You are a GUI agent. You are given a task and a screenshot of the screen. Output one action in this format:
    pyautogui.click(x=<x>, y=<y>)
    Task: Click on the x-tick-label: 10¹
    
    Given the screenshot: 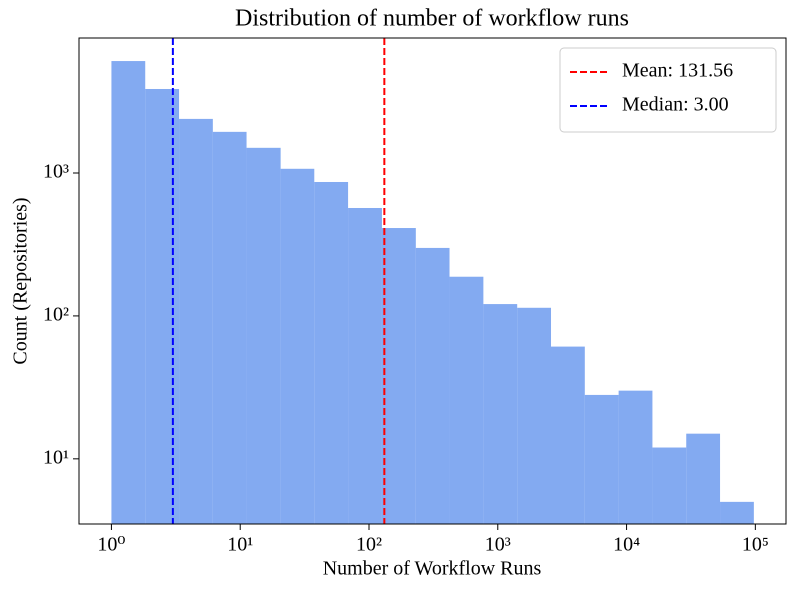 What is the action you would take?
    pyautogui.click(x=240, y=545)
    